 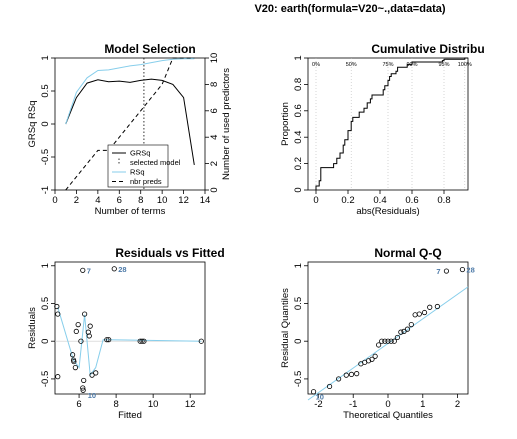 What do you see at coordinates (387, 211) in the screenshot?
I see `x-axis-label: abs(Residuals)` at bounding box center [387, 211].